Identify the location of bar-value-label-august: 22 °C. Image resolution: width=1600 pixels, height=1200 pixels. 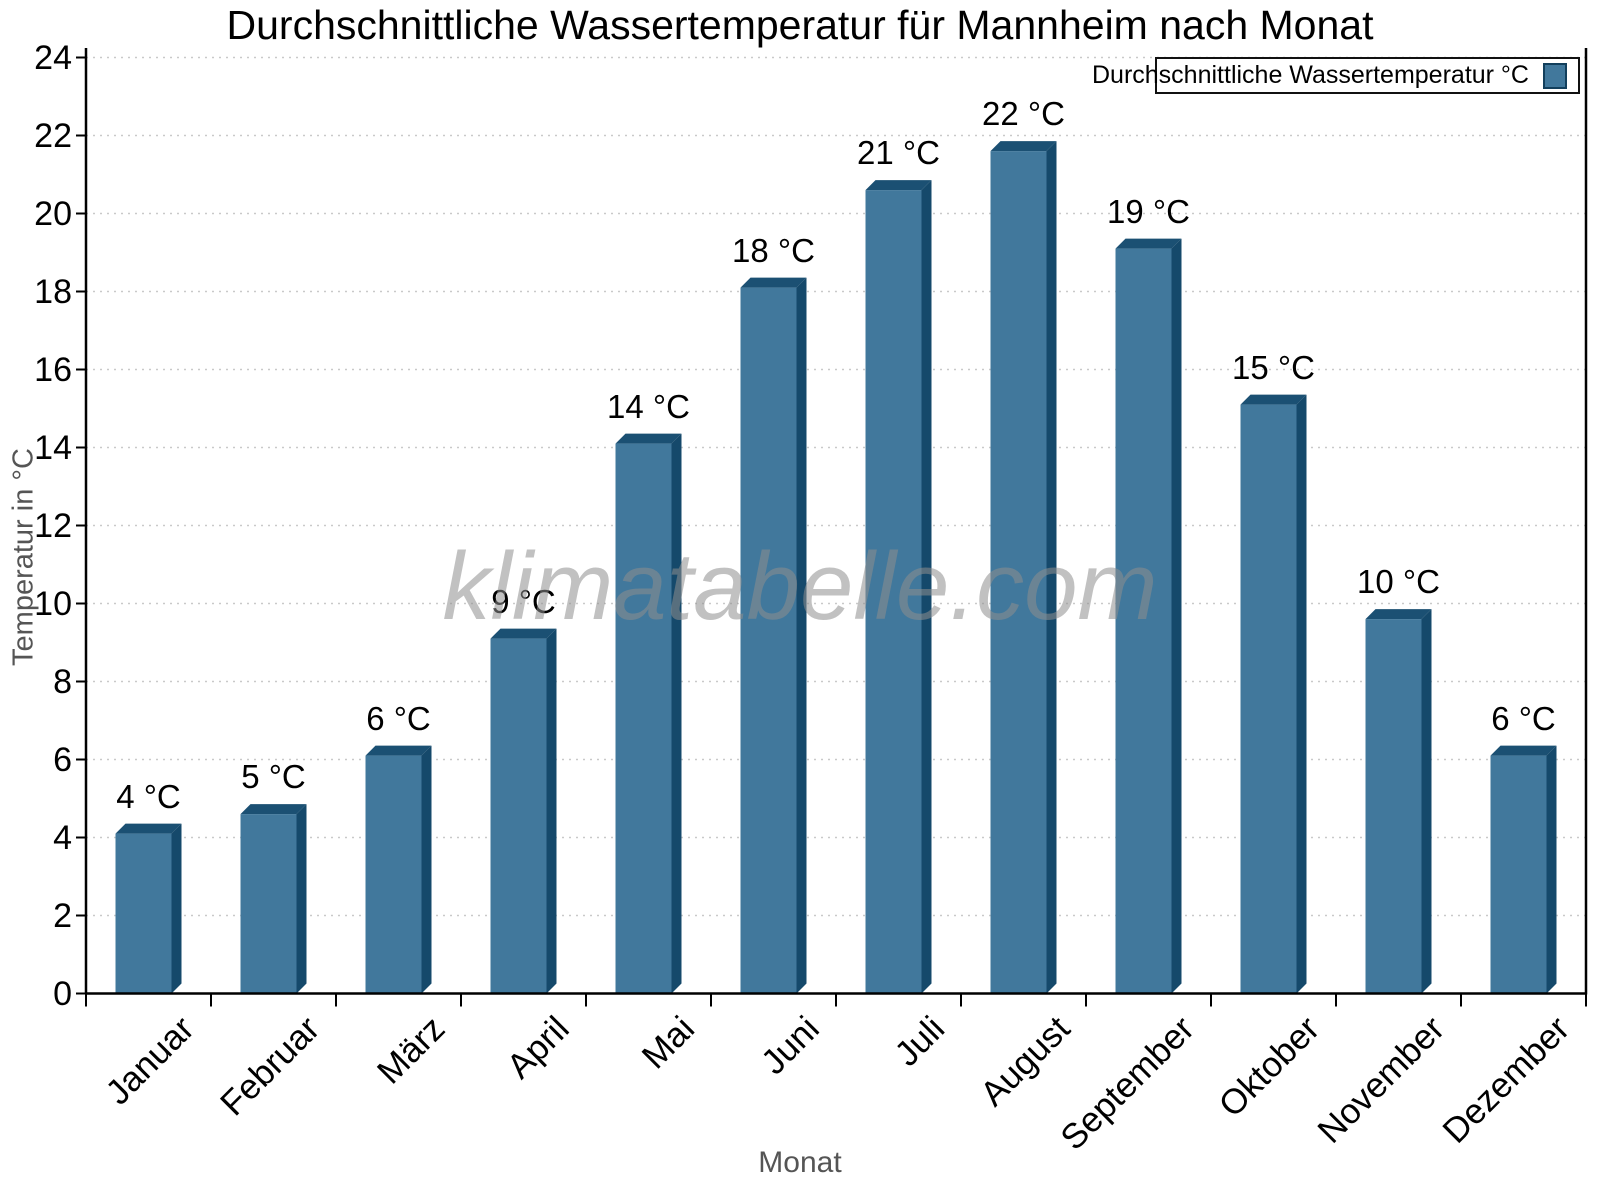
(1023, 114).